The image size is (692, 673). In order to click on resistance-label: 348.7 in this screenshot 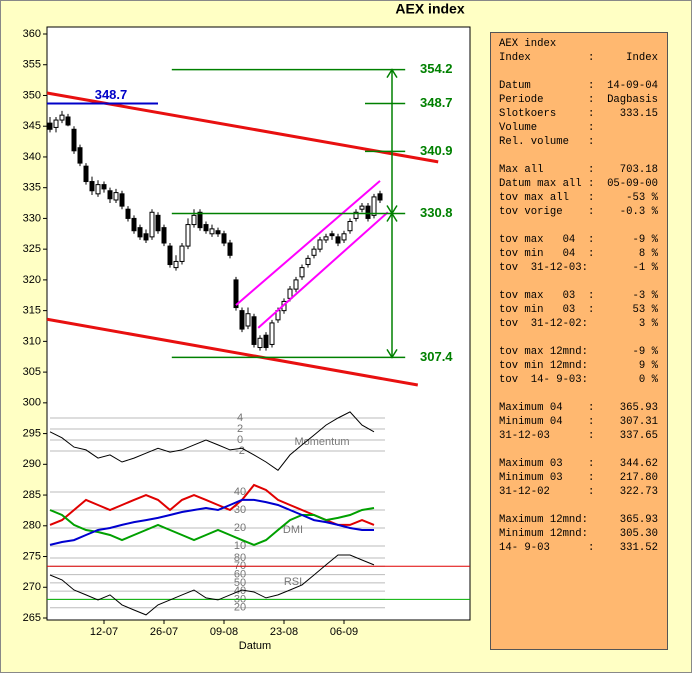, I will do `click(111, 94)`.